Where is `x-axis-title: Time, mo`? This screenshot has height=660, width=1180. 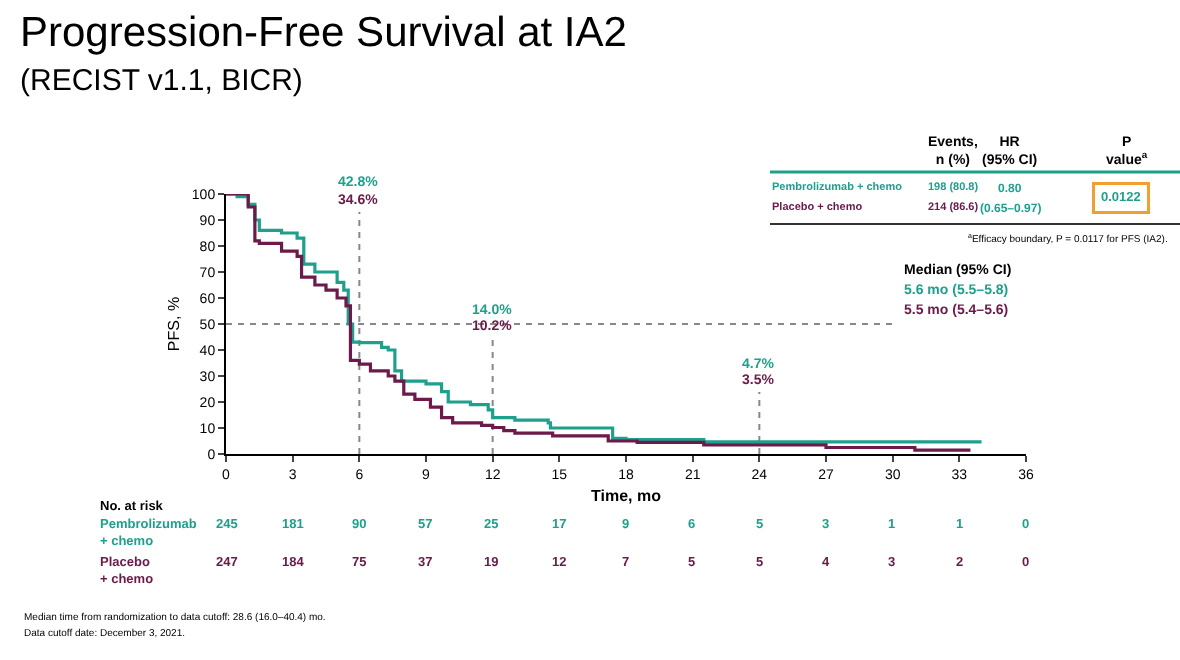 x-axis-title: Time, mo is located at coordinates (626, 496).